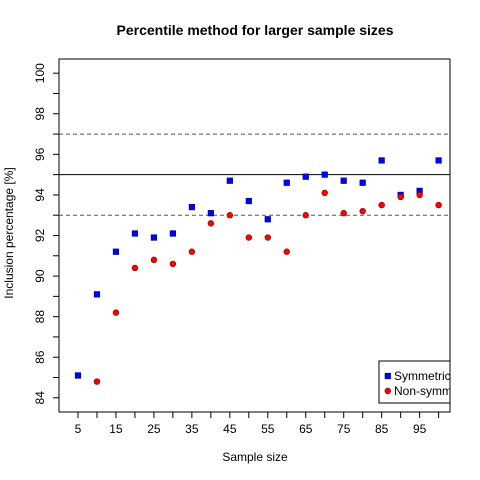 Image resolution: width=480 pixels, height=480 pixels. Describe the element at coordinates (344, 429) in the screenshot. I see `x-tick-label: 75` at that location.